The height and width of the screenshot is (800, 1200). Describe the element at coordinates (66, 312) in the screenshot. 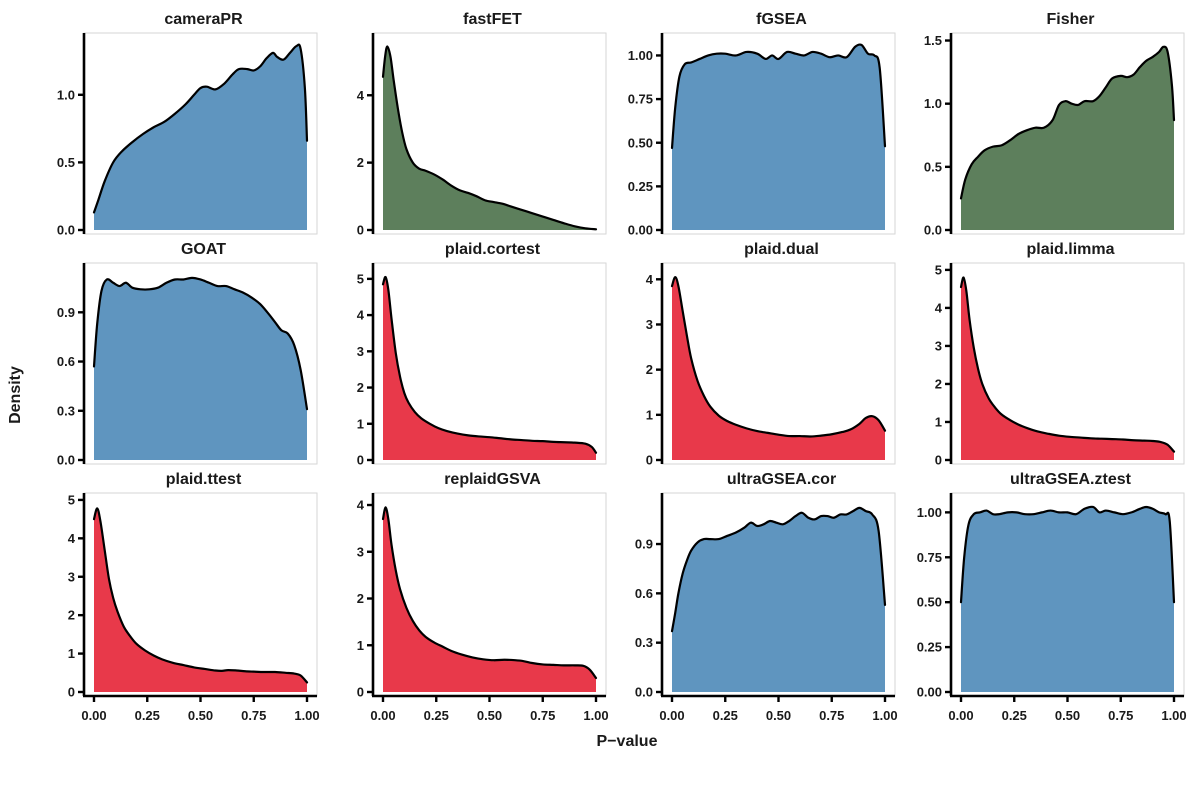

I see `svg-text: 0.9` at that location.